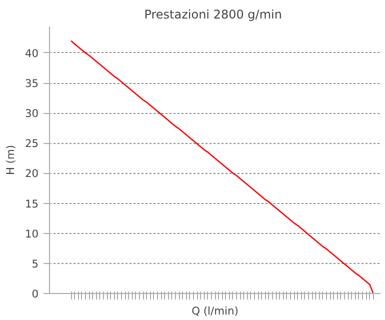 The image size is (385, 320). Describe the element at coordinates (31, 53) in the screenshot. I see `y-tick-label: 40` at that location.